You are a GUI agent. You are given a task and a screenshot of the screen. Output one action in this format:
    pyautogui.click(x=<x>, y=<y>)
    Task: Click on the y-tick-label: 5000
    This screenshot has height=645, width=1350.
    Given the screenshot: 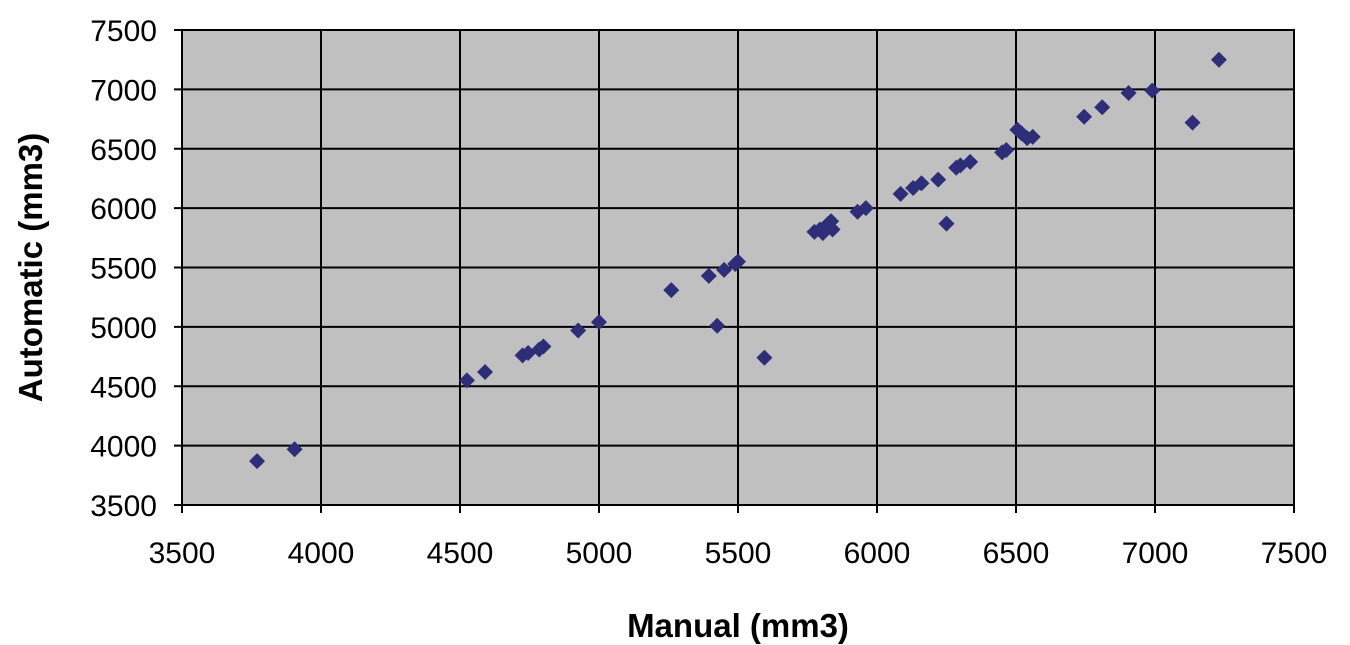 What is the action you would take?
    pyautogui.click(x=123, y=328)
    